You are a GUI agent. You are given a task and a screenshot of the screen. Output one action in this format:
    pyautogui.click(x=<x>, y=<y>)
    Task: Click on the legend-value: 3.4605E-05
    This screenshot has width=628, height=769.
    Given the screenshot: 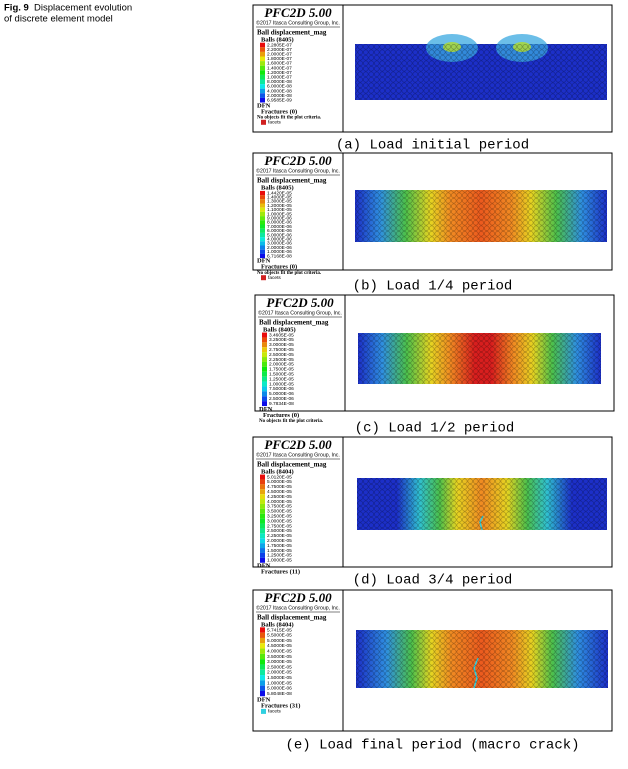 What is the action you would take?
    pyautogui.click(x=281, y=335)
    